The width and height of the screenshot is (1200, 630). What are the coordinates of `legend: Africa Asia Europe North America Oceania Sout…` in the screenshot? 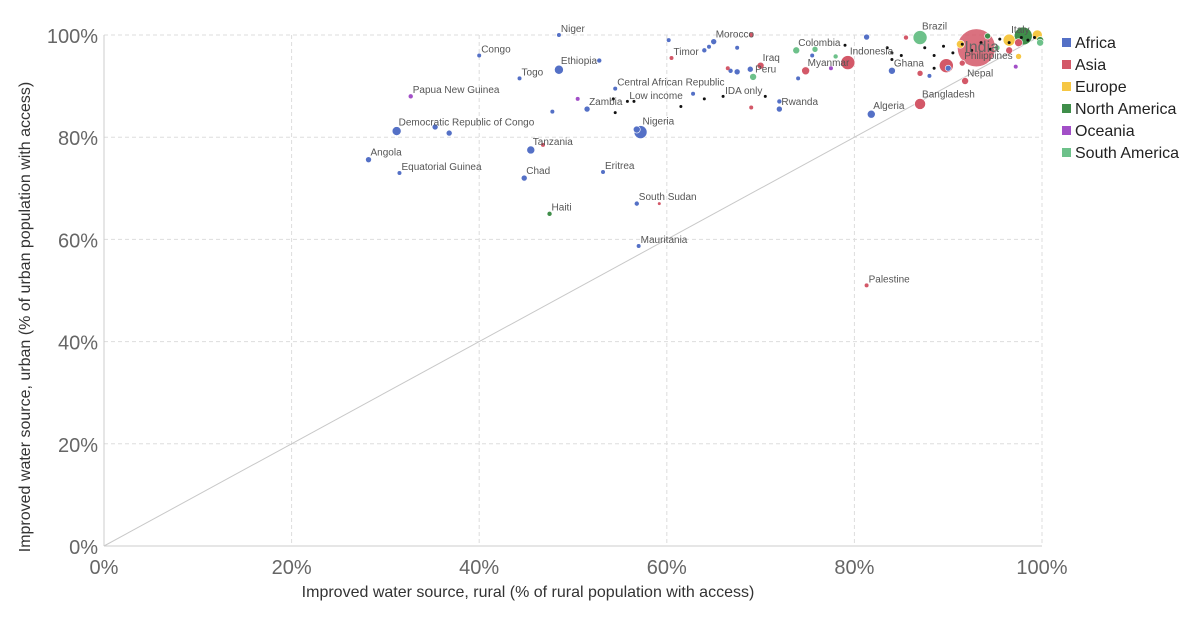 It's located at (1120, 98).